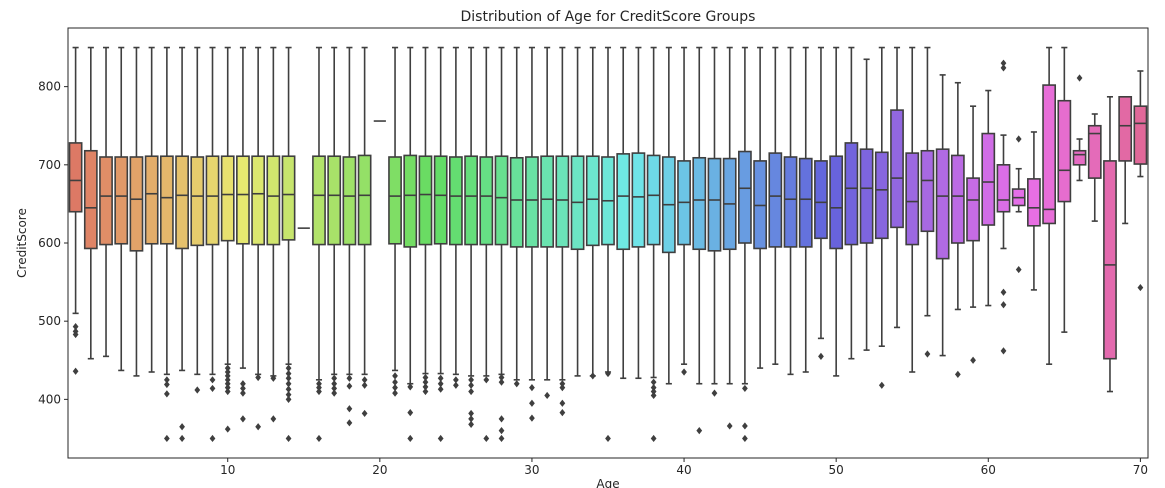  What do you see at coordinates (683, 470) in the screenshot?
I see `x-tick-label: 40` at bounding box center [683, 470].